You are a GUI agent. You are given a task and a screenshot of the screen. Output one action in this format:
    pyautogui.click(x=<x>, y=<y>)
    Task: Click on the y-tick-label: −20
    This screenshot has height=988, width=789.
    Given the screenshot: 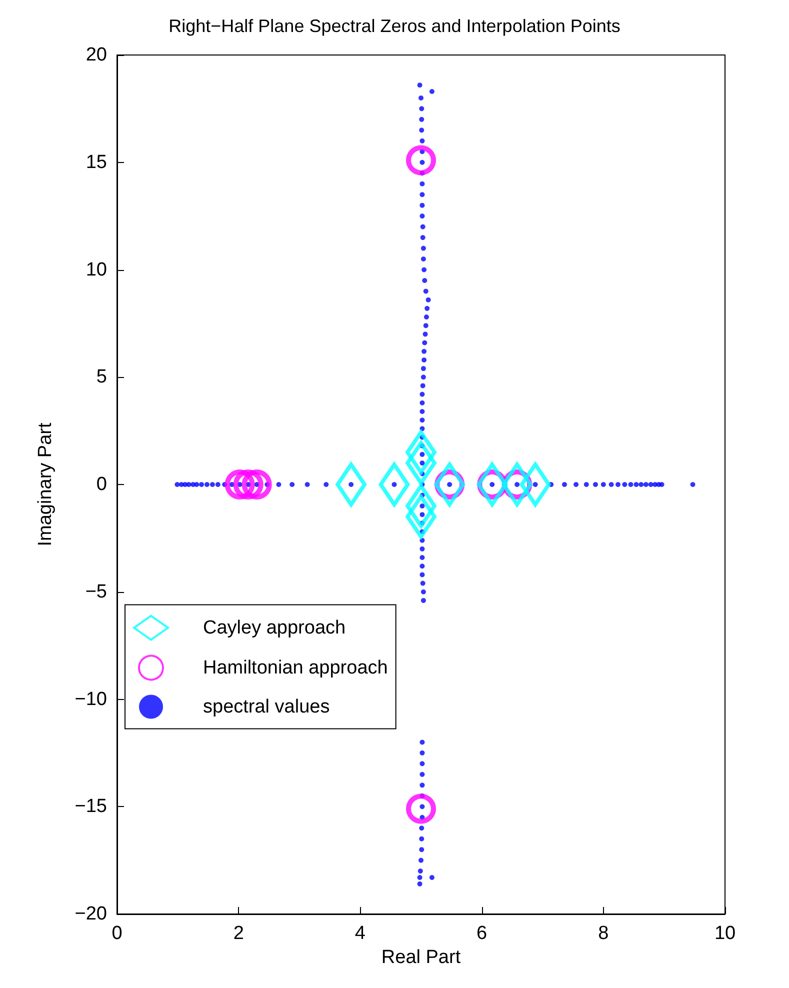 What is the action you would take?
    pyautogui.click(x=90, y=914)
    